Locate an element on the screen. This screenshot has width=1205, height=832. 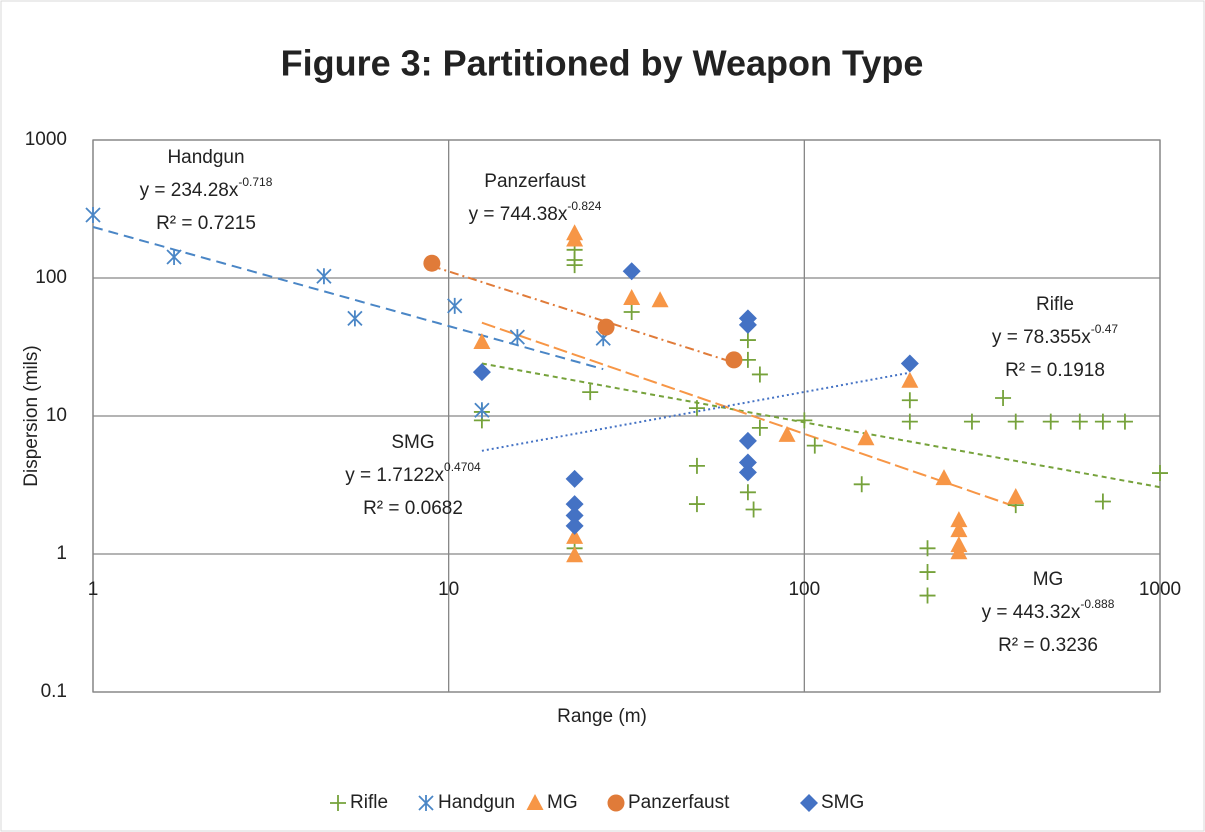
x-tick-label: 1 is located at coordinates (93, 589).